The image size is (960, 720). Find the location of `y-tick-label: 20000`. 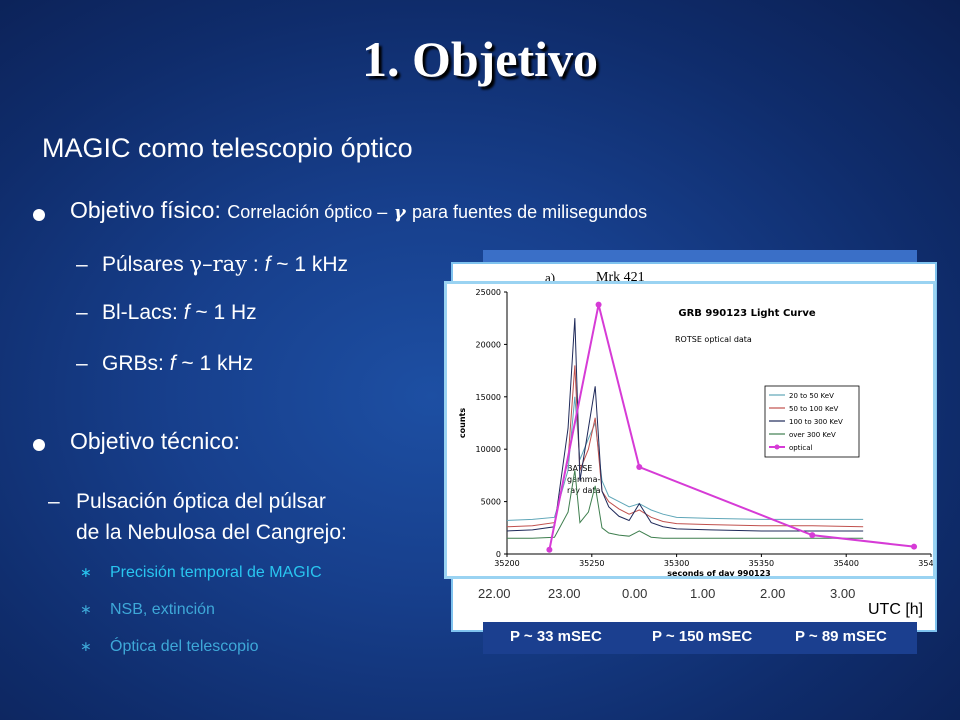

y-tick-label: 20000 is located at coordinates (488, 344).